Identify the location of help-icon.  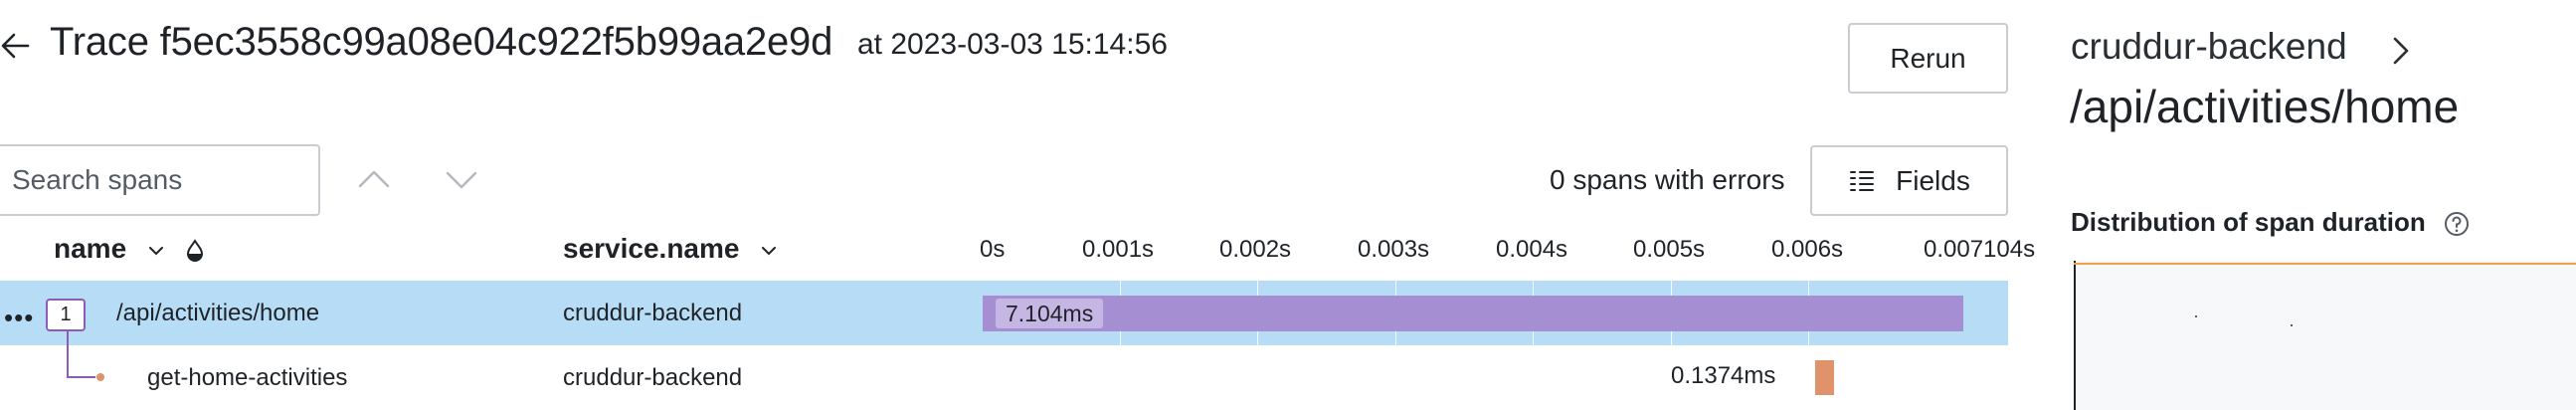
(2457, 224).